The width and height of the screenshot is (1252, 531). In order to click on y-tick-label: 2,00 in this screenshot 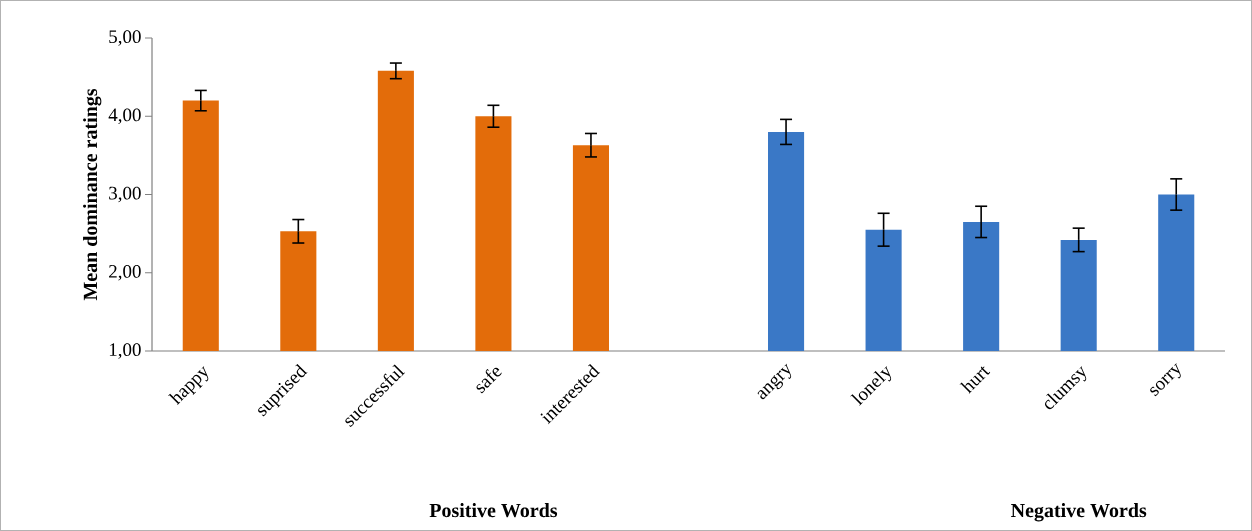, I will do `click(125, 272)`.